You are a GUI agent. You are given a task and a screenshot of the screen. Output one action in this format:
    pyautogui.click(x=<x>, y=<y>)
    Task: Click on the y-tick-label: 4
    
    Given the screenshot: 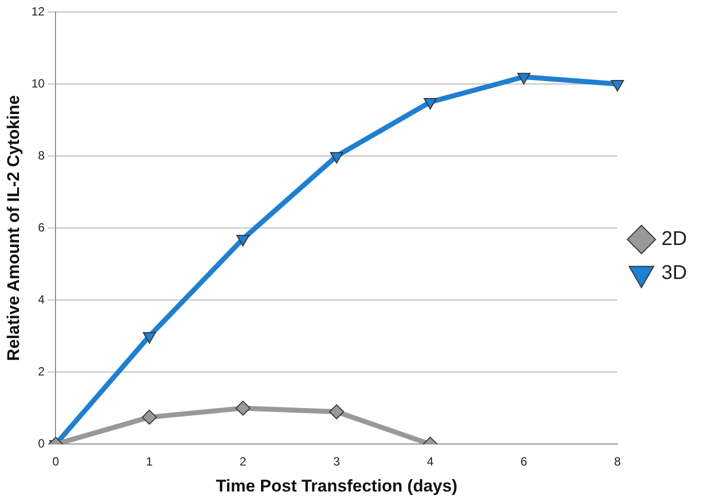 What is the action you would take?
    pyautogui.click(x=42, y=299)
    